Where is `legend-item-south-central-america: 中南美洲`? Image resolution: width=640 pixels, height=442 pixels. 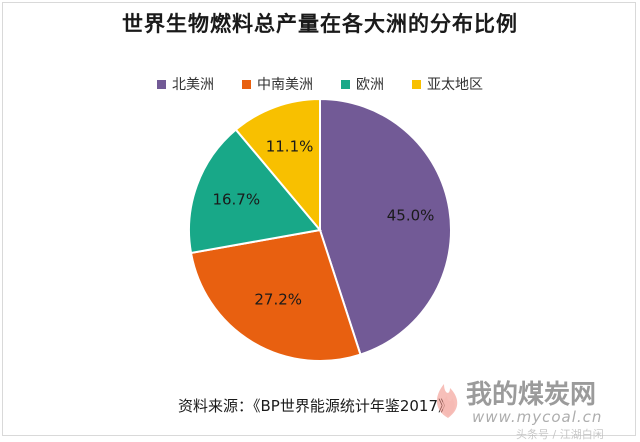
legend-item-south-central-america: 中南美洲 is located at coordinates (277, 84).